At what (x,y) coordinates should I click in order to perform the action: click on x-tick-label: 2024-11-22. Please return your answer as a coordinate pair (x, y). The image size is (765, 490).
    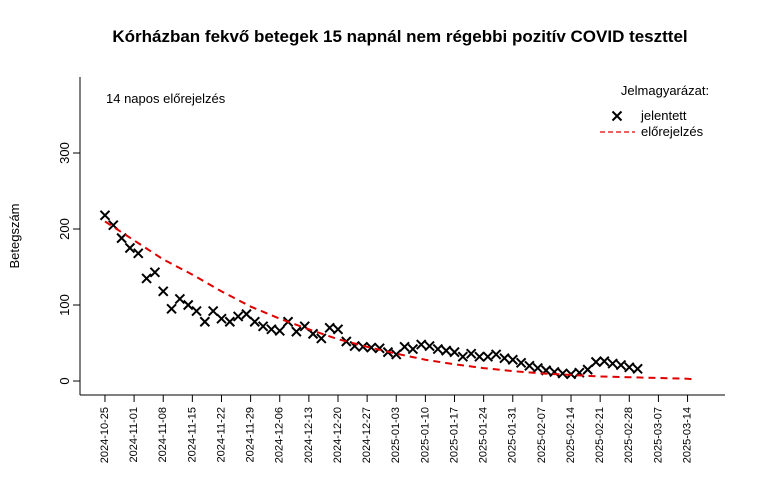
    Looking at the image, I should click on (221, 434).